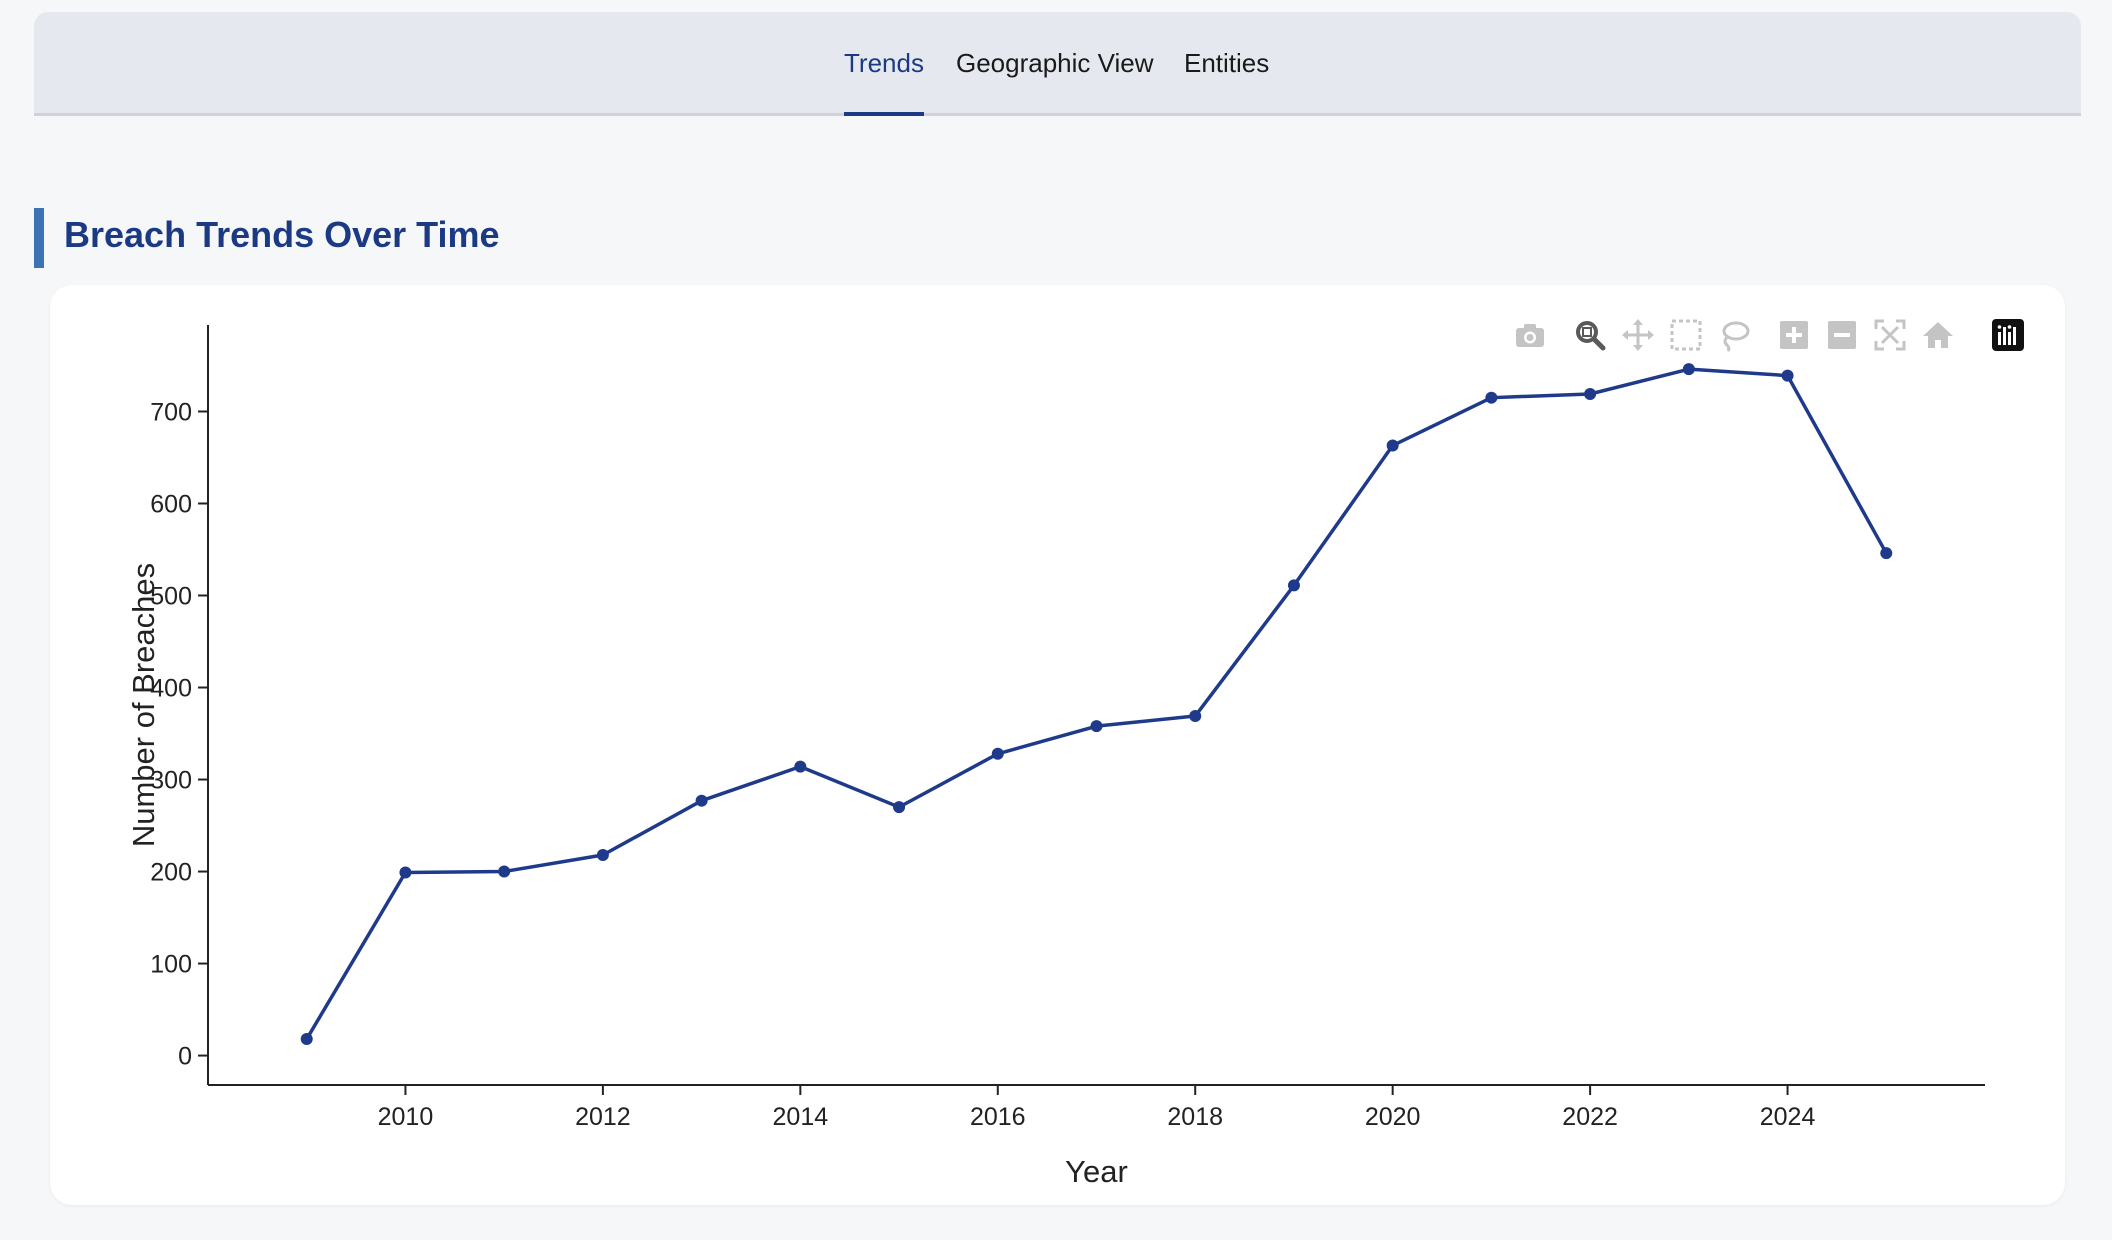  What do you see at coordinates (884, 63) in the screenshot?
I see `tab-trends: Trends` at bounding box center [884, 63].